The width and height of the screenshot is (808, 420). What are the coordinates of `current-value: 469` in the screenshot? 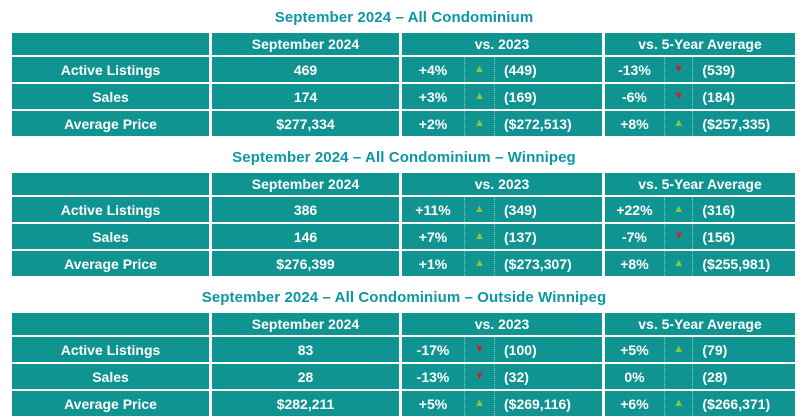 It's located at (307, 70).